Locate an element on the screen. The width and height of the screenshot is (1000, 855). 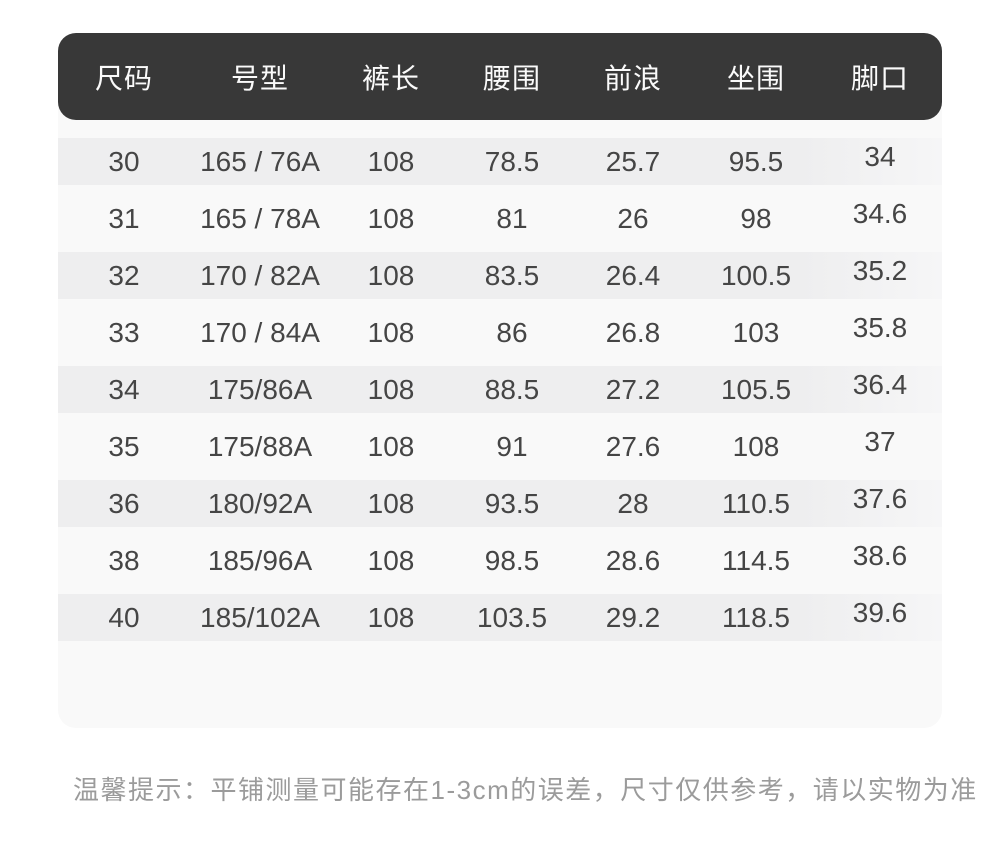
table-cell: 98.5 is located at coordinates (512, 560).